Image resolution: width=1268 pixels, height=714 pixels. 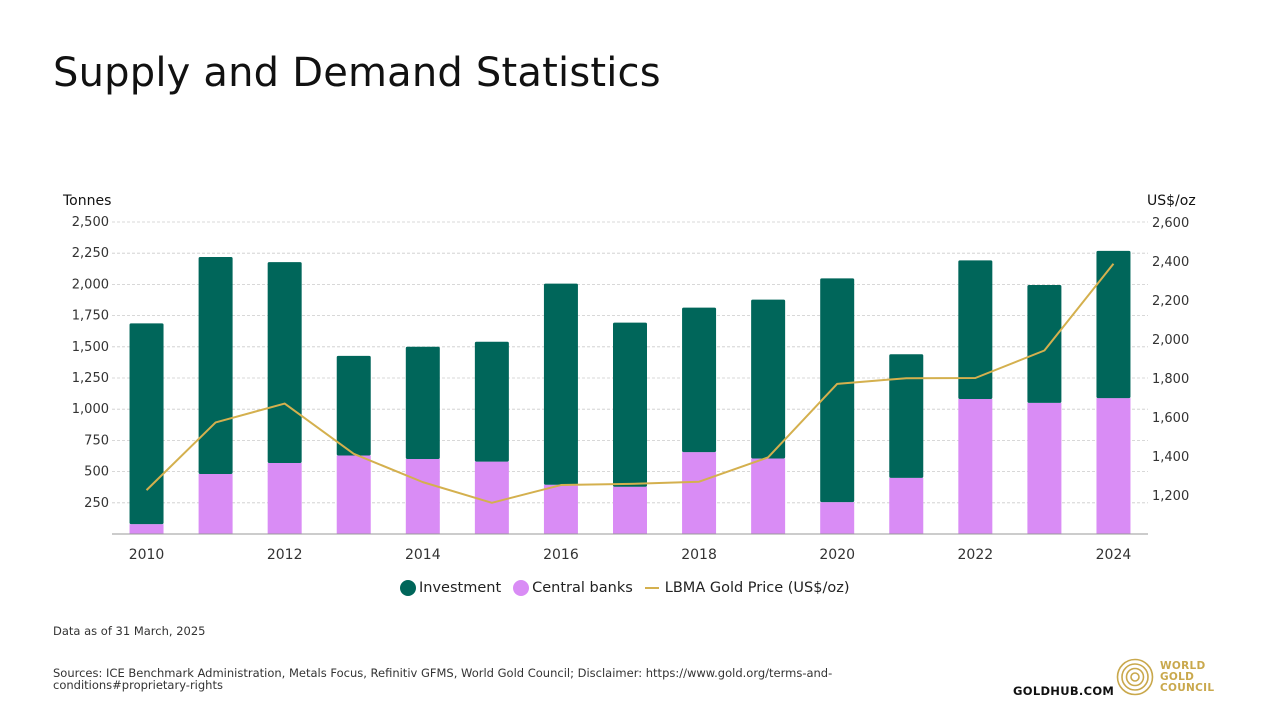 I want to click on page-title: Supply and Demand Statistics, so click(x=357, y=73).